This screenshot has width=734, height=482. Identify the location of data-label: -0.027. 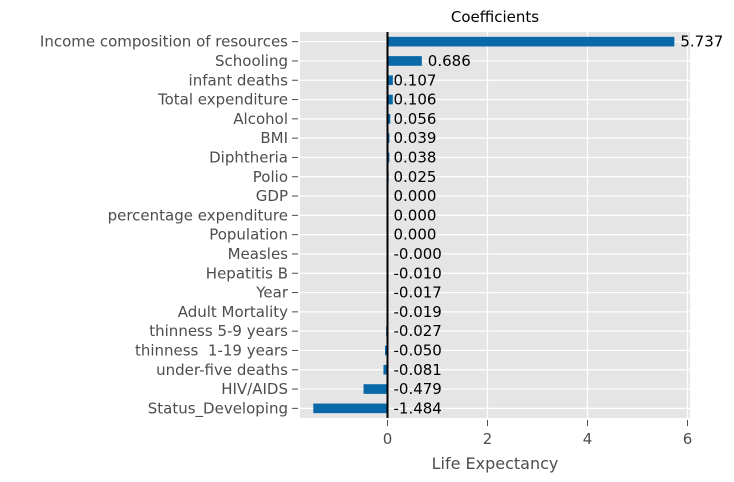
(418, 331).